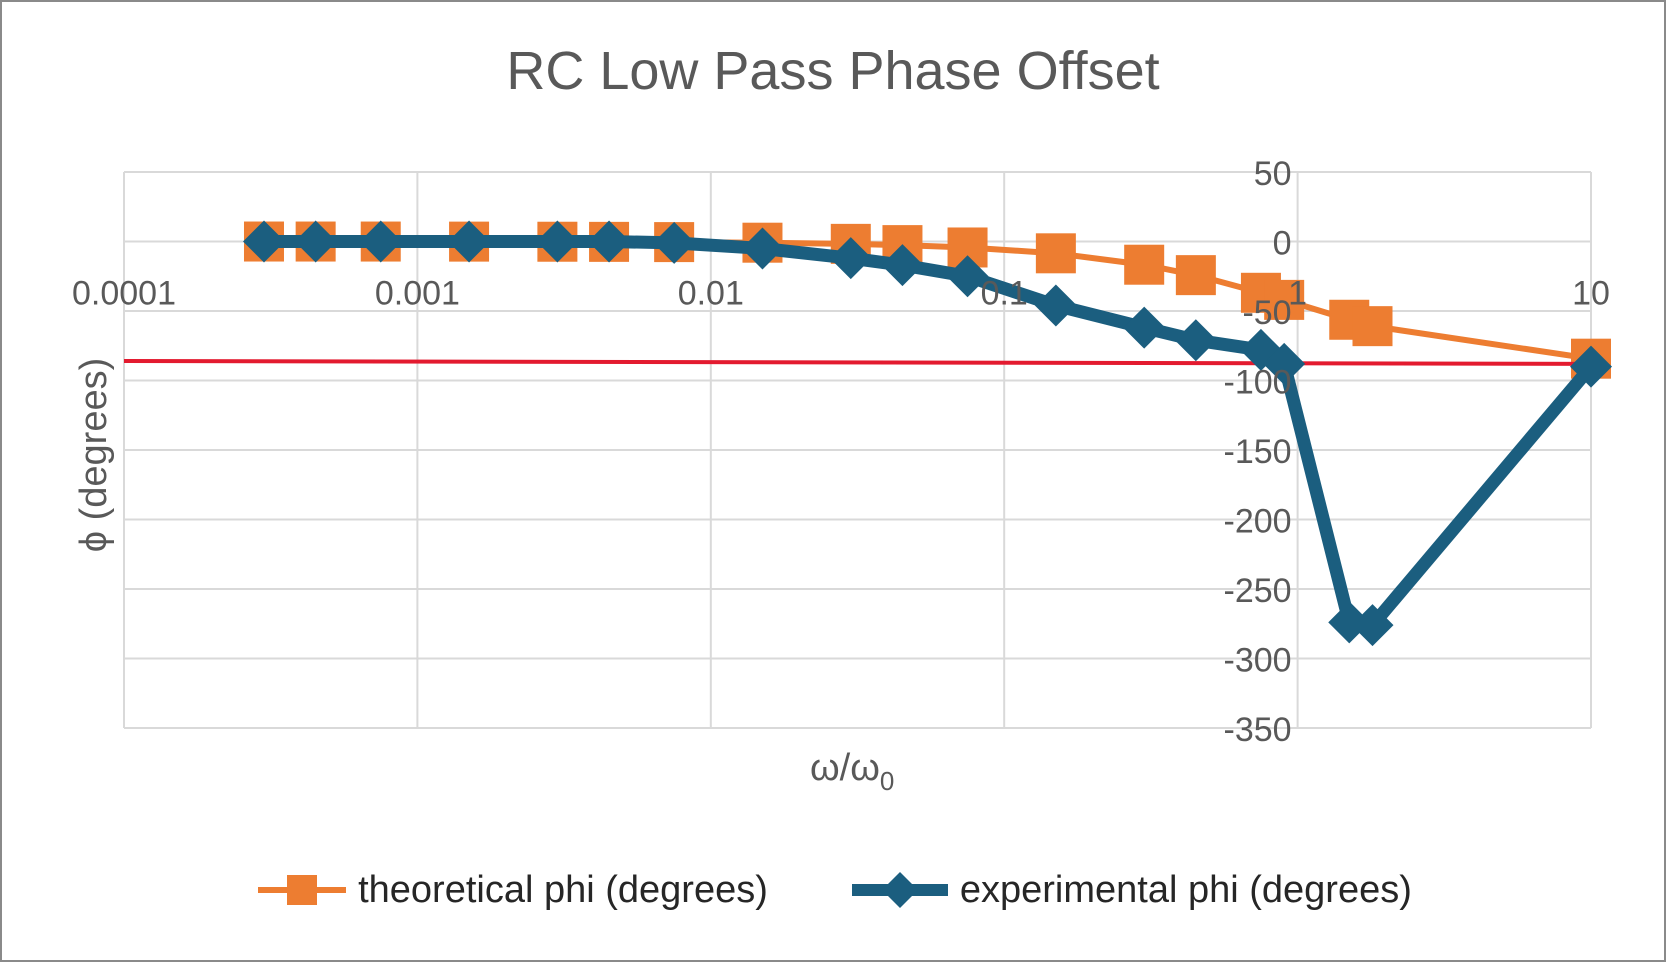 Image resolution: width=1666 pixels, height=962 pixels. I want to click on square-marker-icon, so click(302, 890).